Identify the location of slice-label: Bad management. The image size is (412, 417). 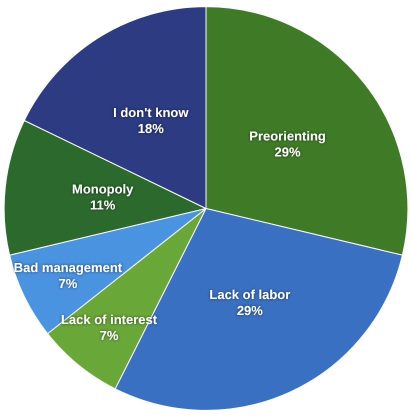
(68, 267).